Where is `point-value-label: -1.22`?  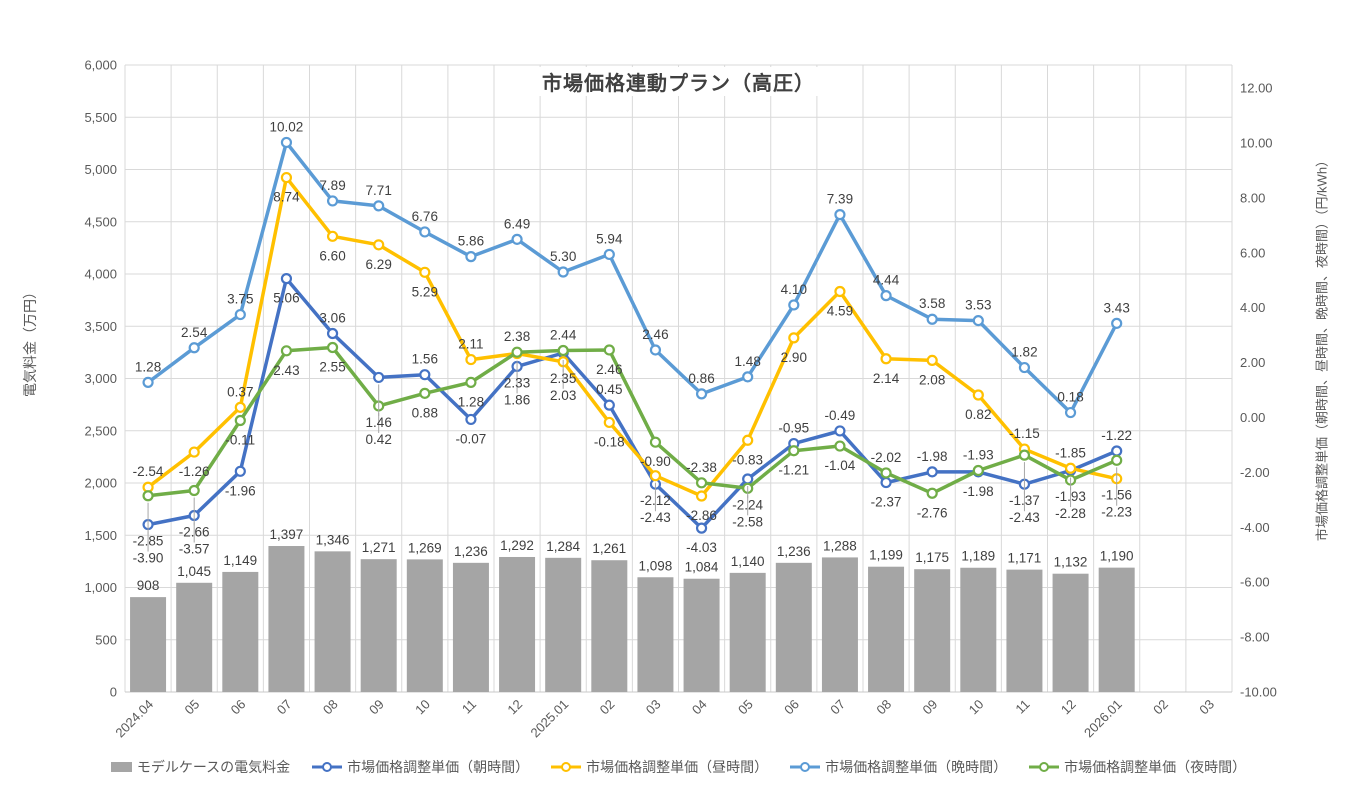
point-value-label: -1.22 is located at coordinates (1116, 435).